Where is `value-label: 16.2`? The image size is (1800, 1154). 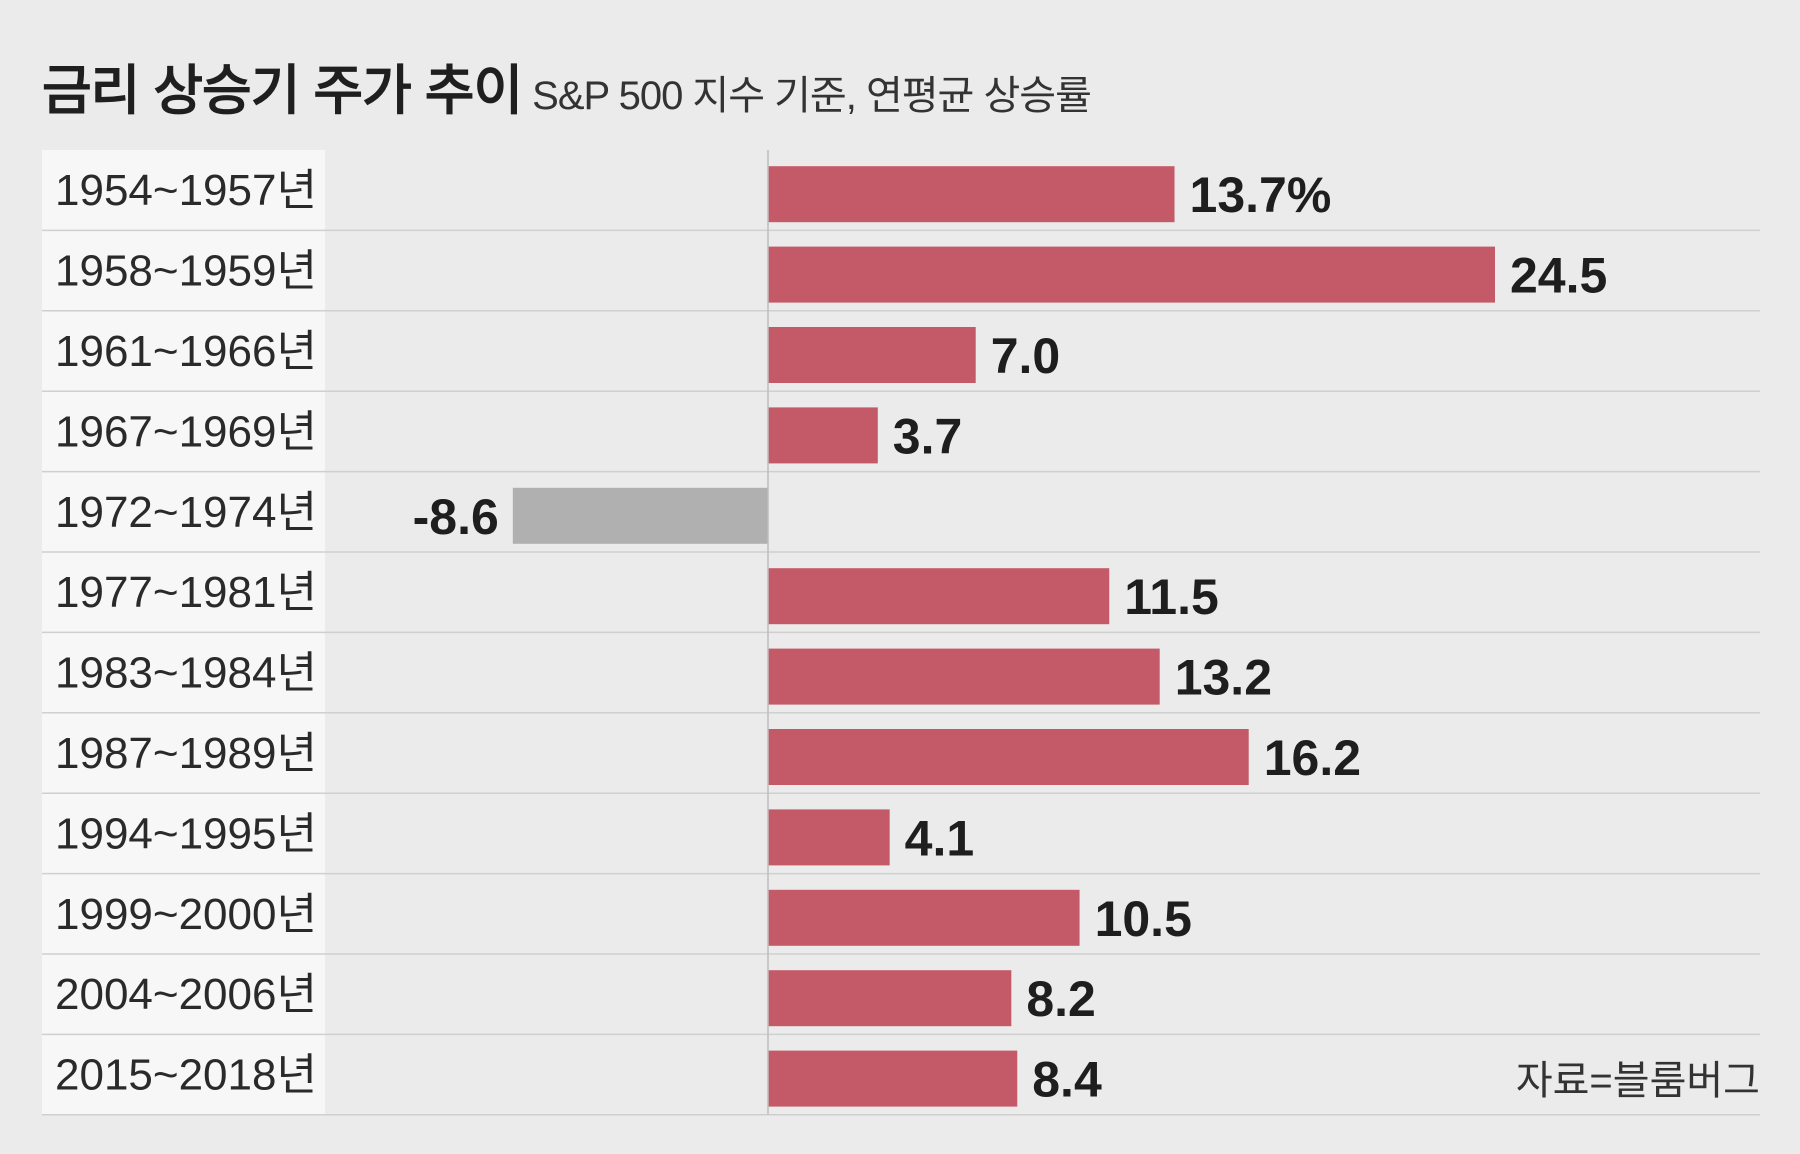 value-label: 16.2 is located at coordinates (1312, 758).